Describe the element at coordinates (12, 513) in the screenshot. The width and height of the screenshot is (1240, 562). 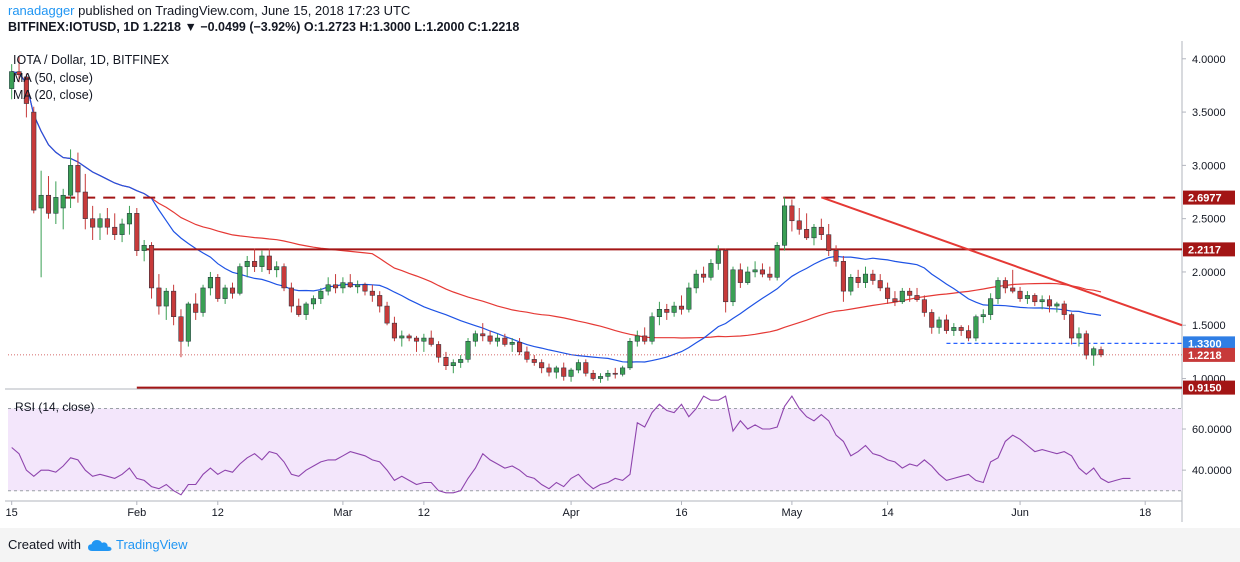
I see `time-tick-label: 15` at that location.